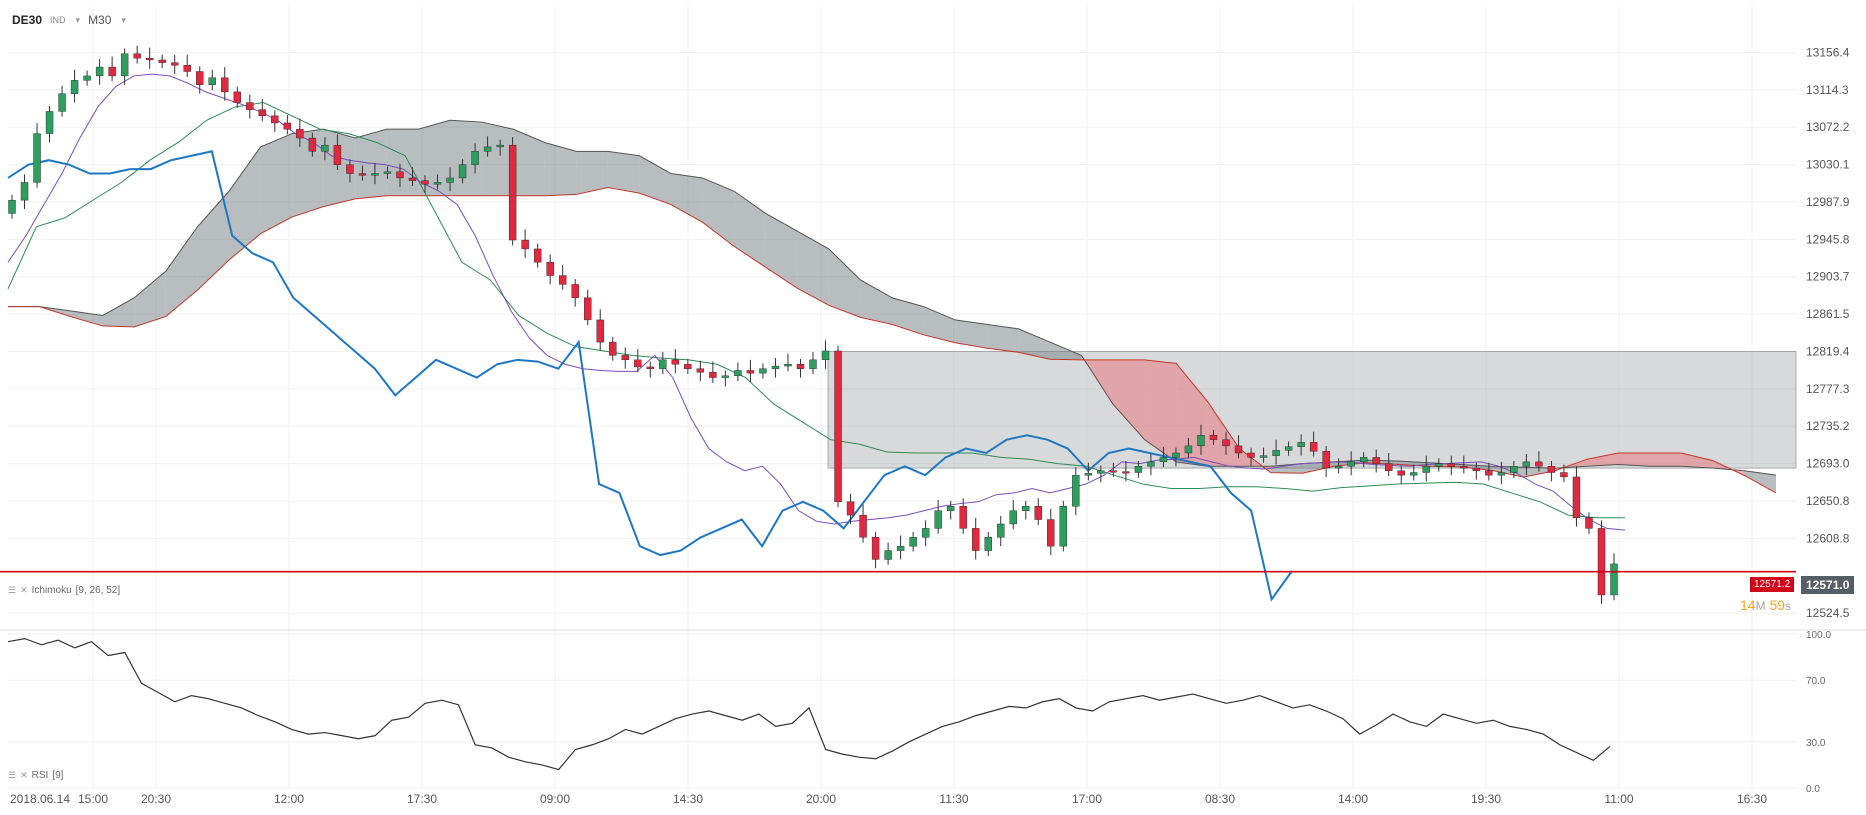  What do you see at coordinates (64, 590) in the screenshot?
I see `ichimoku-indicator-label: ☰ ✕ Ichimoku [9, 26, 52]` at bounding box center [64, 590].